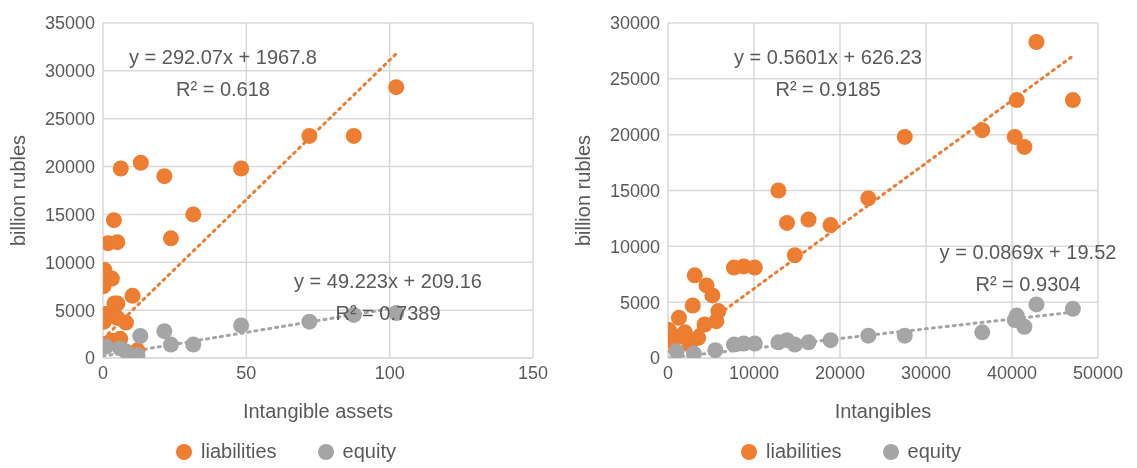 The image size is (1137, 468). I want to click on x-tick-label: 30000, so click(926, 372).